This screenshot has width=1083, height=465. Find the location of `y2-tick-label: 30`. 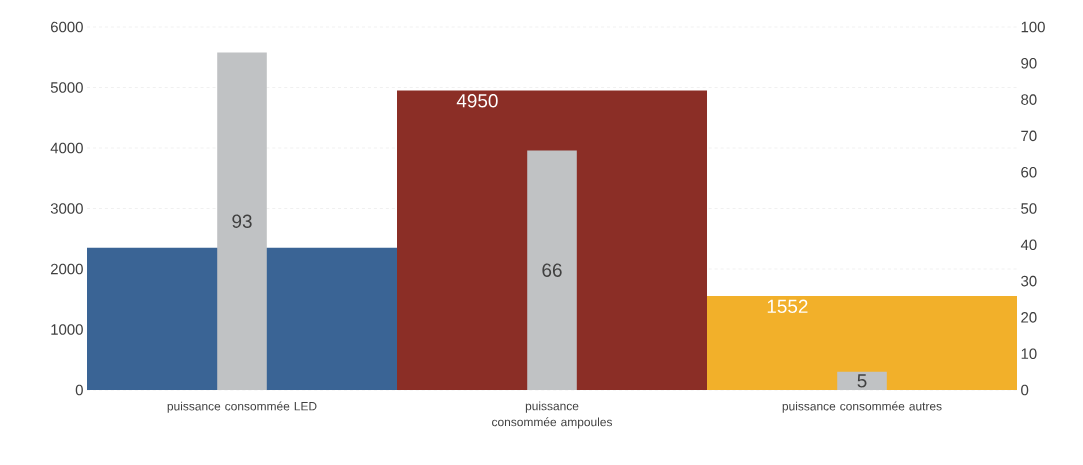

y2-tick-label: 30 is located at coordinates (1029, 281).